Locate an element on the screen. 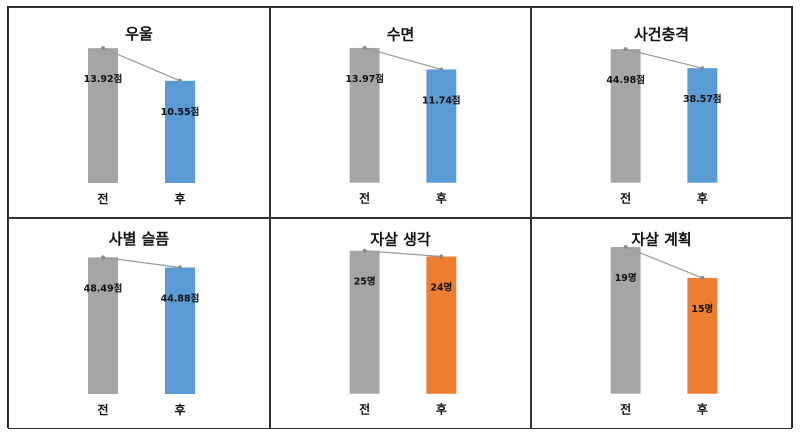  chart-title: 자살 계획 is located at coordinates (661, 239).